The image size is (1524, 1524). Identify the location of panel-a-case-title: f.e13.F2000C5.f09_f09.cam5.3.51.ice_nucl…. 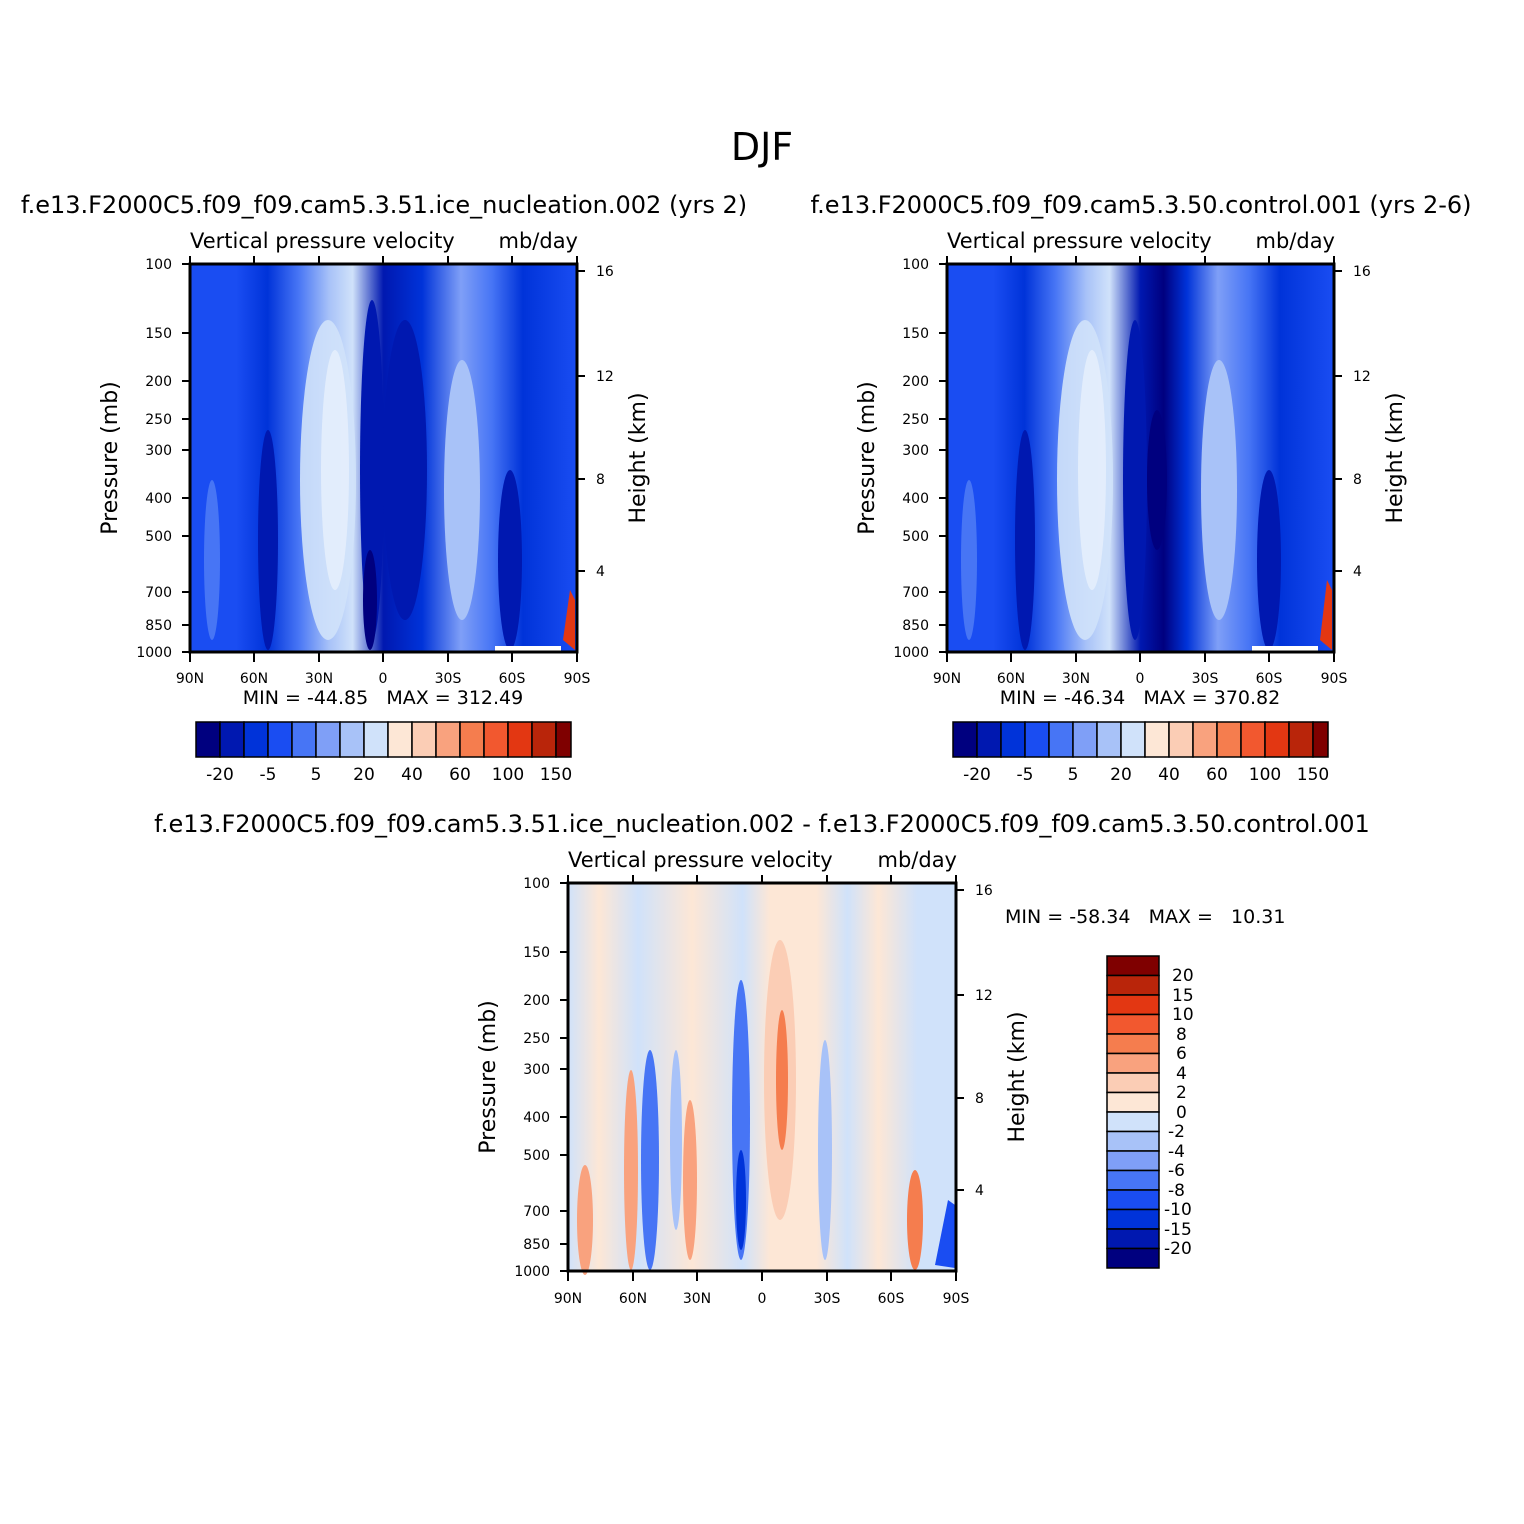
(384, 205).